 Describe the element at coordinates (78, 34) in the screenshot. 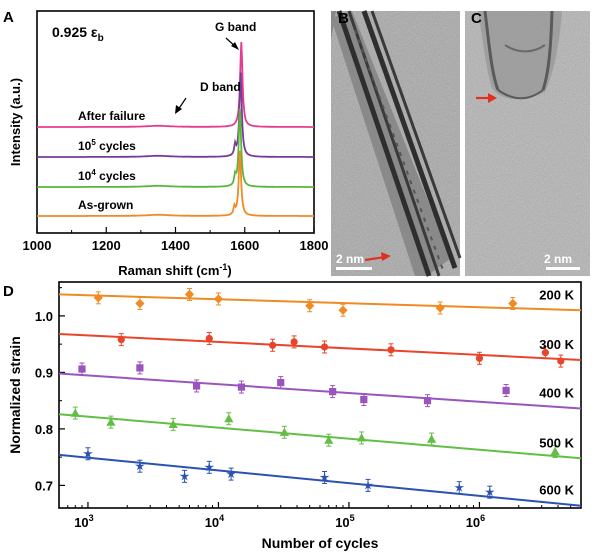

I see `panel-a-annotation: 0.925 εb` at that location.